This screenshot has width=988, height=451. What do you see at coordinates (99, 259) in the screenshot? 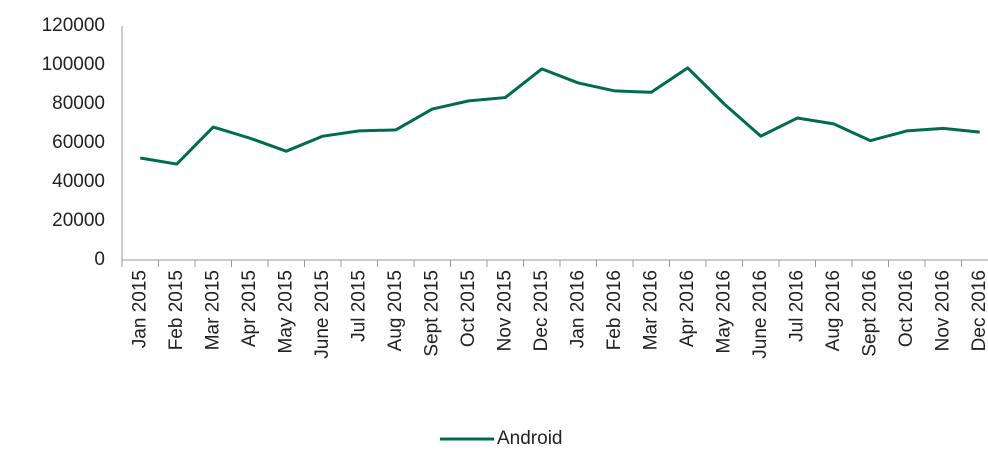
I see `y-tick-label: 0` at bounding box center [99, 259].